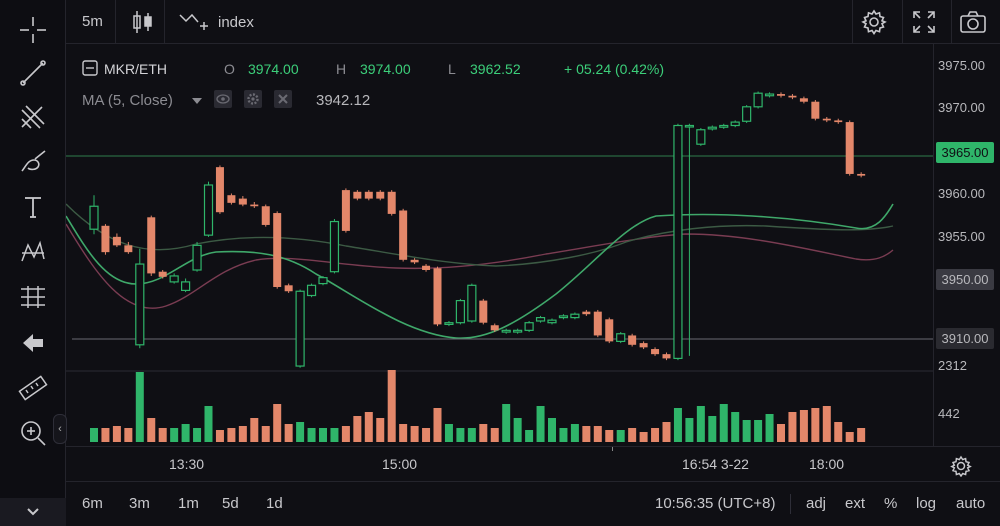 This screenshot has width=1000, height=526. Describe the element at coordinates (891, 503) in the screenshot. I see `percent-toggle: %` at that location.